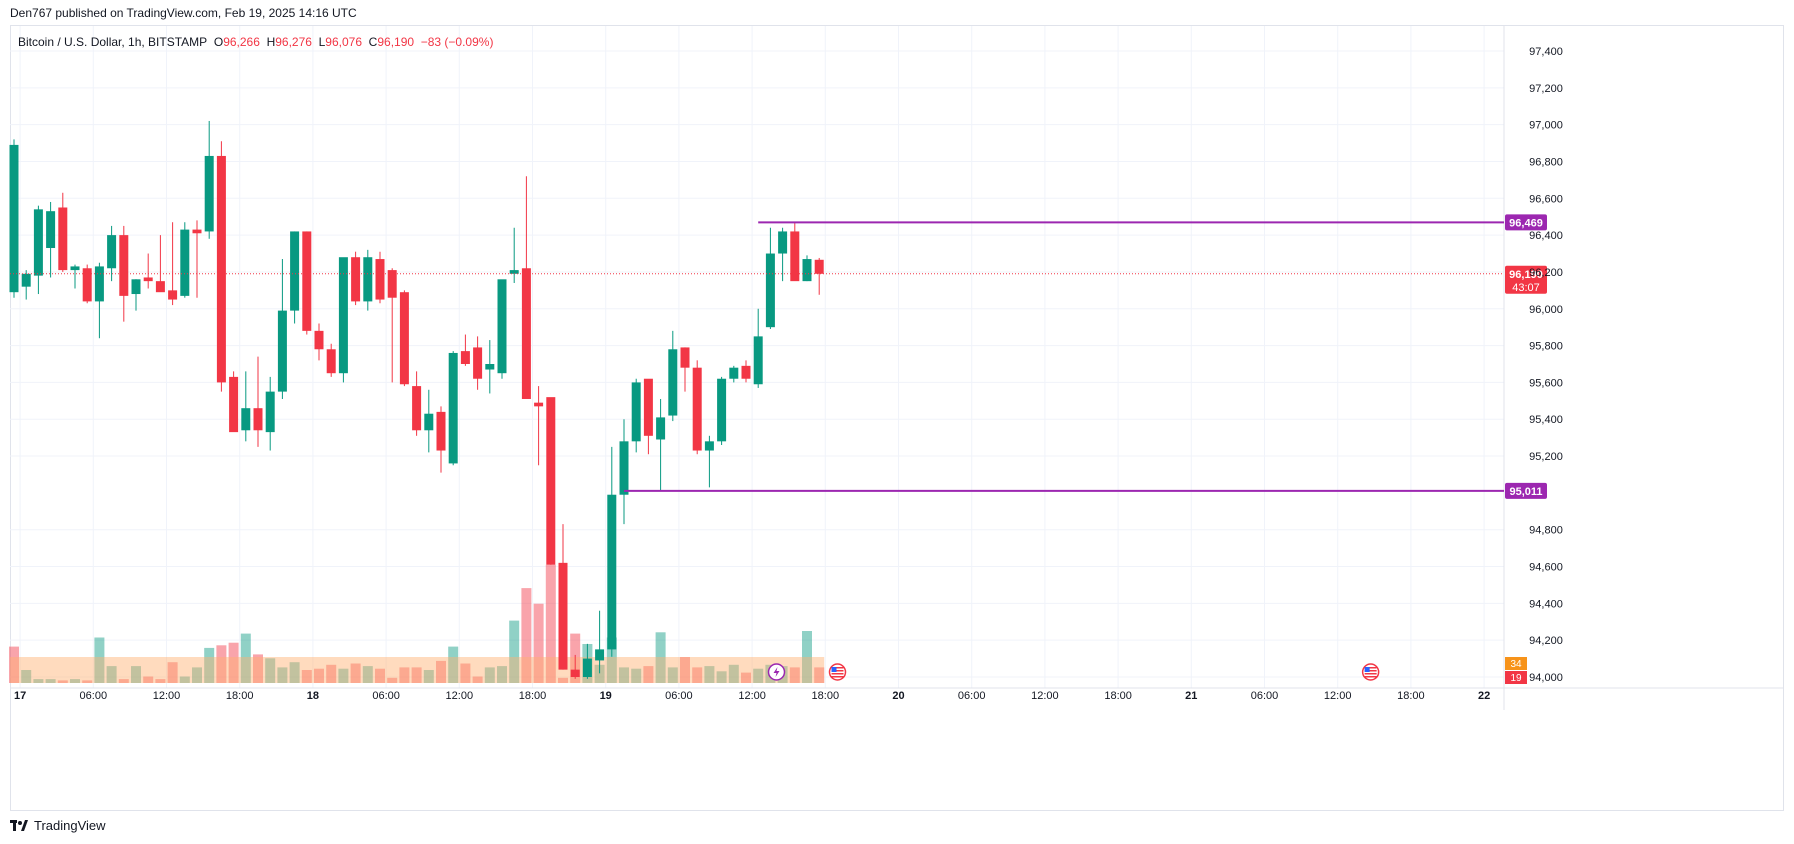 The image size is (1794, 844). Describe the element at coordinates (1546, 604) in the screenshot. I see `price-tick-label: 94,400` at that location.